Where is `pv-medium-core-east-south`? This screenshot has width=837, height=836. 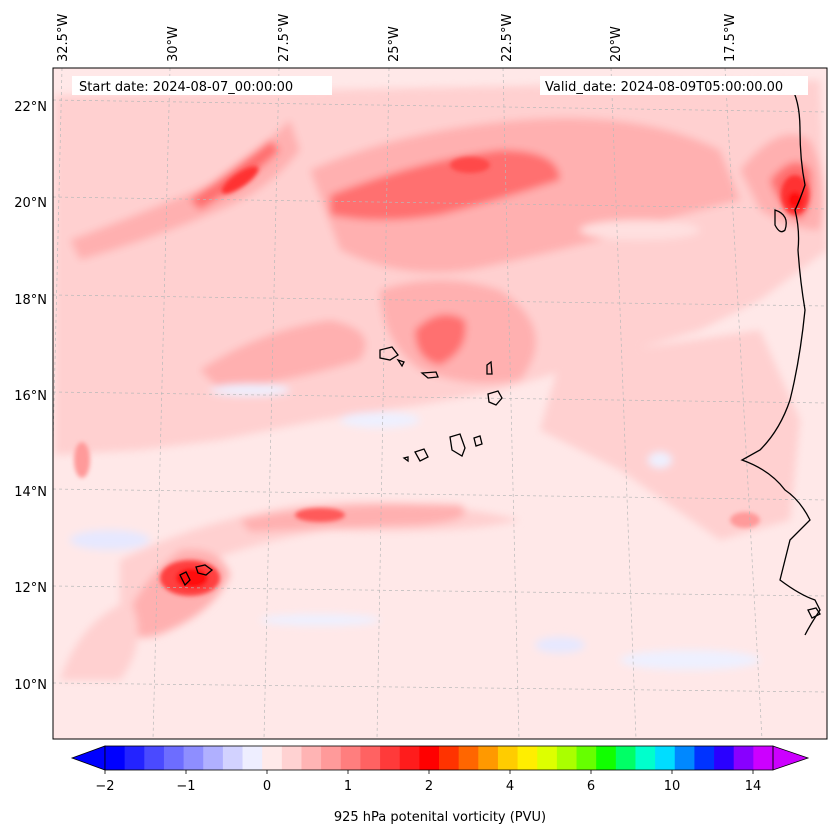 pv-medium-core-east-south is located at coordinates (745, 520).